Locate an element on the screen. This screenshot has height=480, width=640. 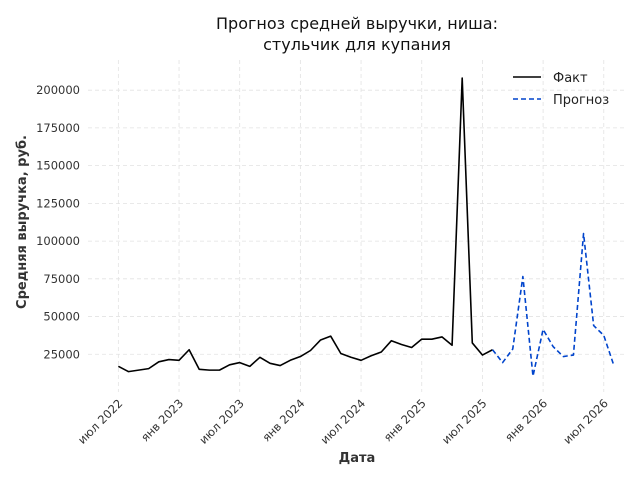
x-tick-label: янв 2024 is located at coordinates (283, 420).